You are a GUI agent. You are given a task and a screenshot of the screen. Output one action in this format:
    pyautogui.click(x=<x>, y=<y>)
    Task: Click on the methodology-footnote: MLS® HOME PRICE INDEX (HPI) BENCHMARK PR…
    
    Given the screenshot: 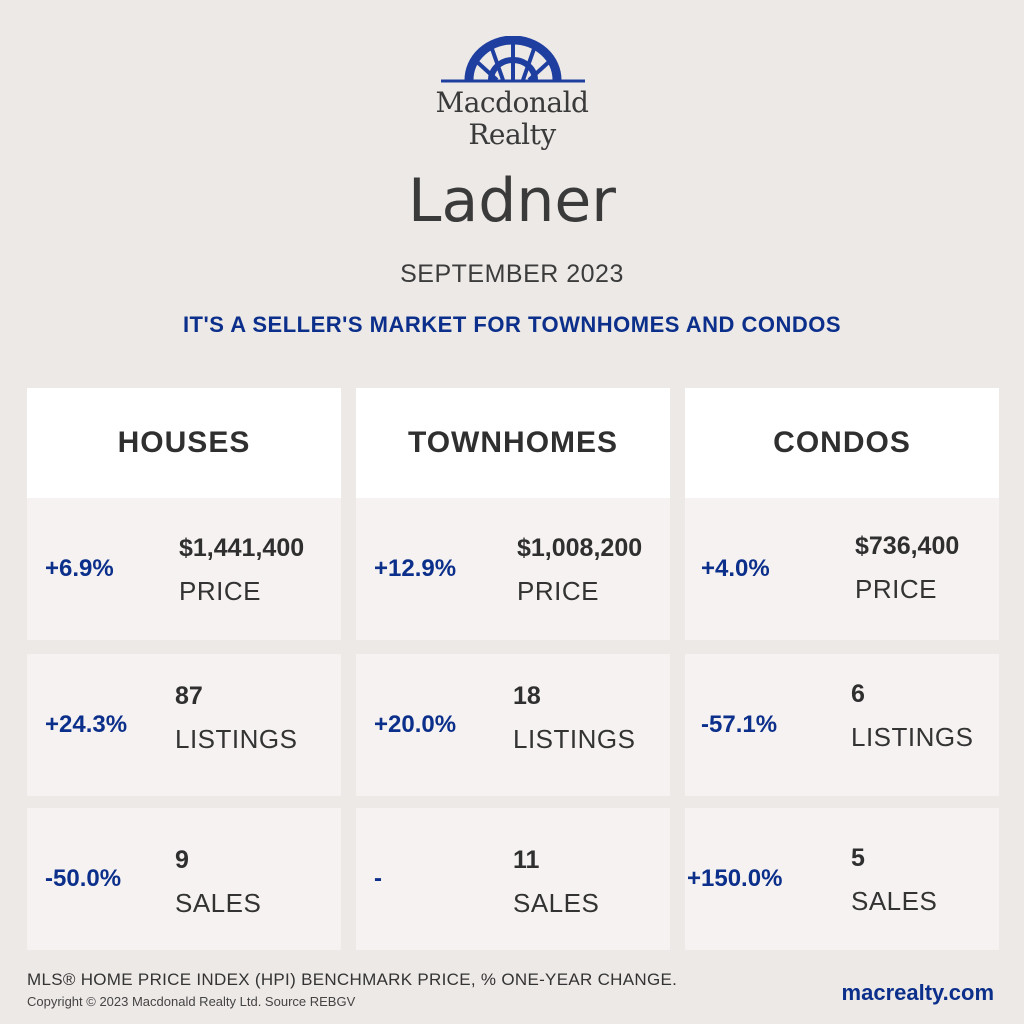 What is the action you would take?
    pyautogui.click(x=352, y=979)
    